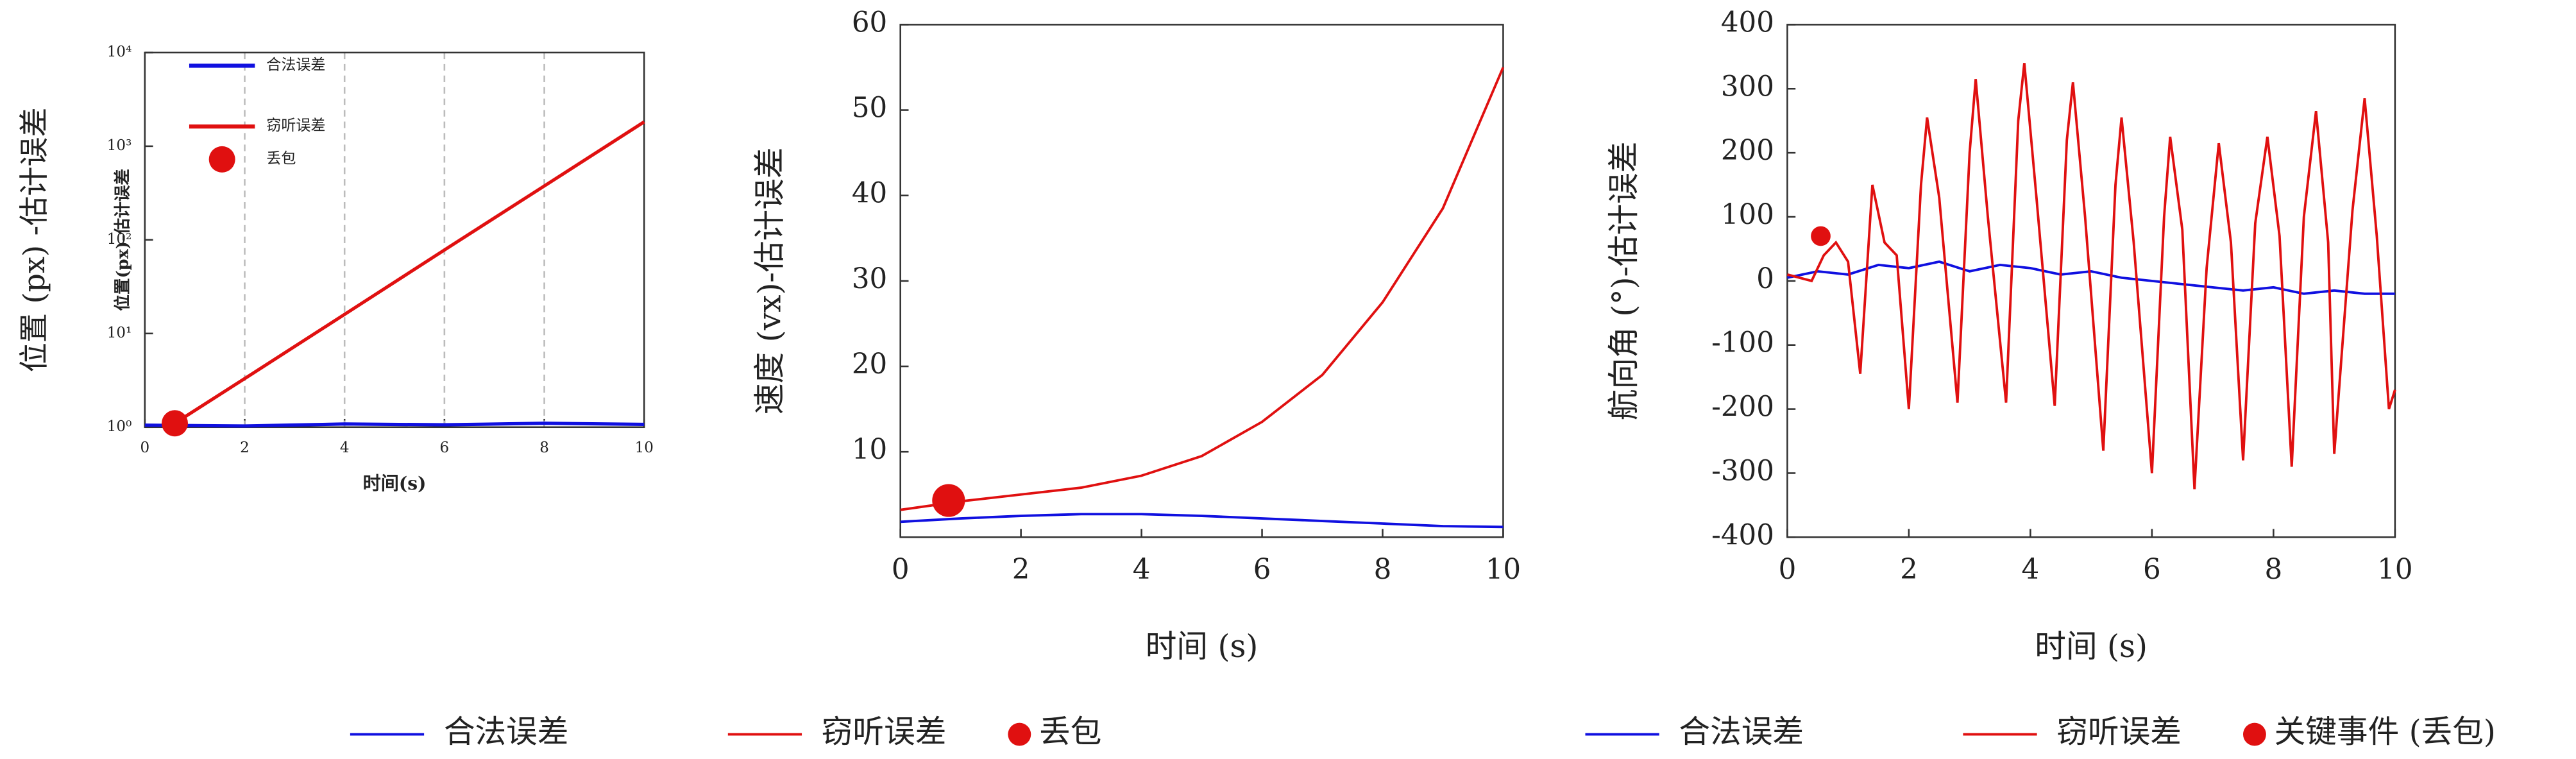 This screenshot has width=2576, height=759. What do you see at coordinates (869, 364) in the screenshot?
I see `y-tick-label: 20` at bounding box center [869, 364].